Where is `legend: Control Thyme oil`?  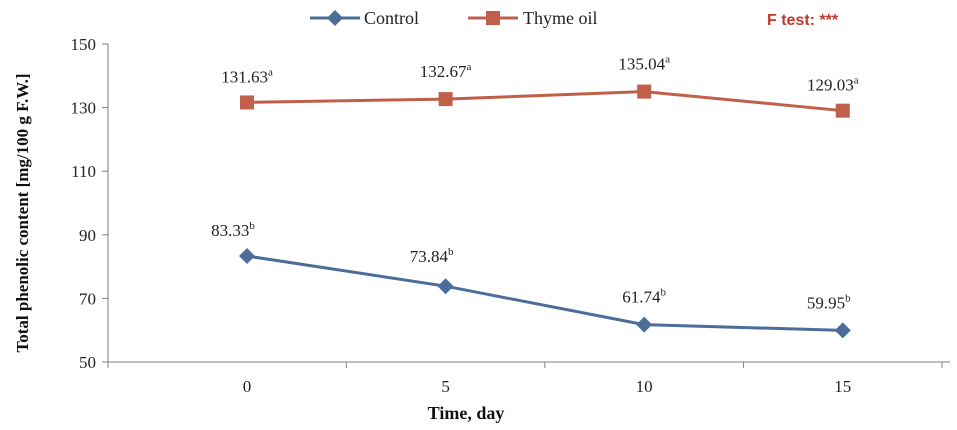 legend: Control Thyme oil is located at coordinates (454, 18).